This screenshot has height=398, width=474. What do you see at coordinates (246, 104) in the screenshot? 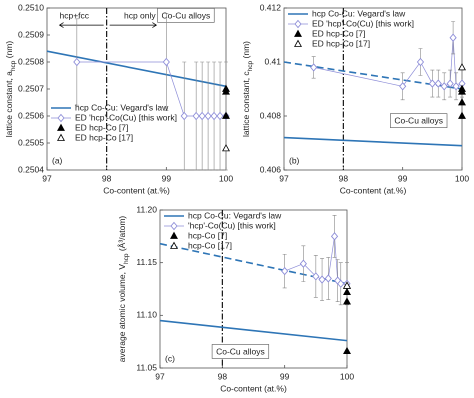
I see `y-label-text: lattice constant, c` at bounding box center [246, 104].